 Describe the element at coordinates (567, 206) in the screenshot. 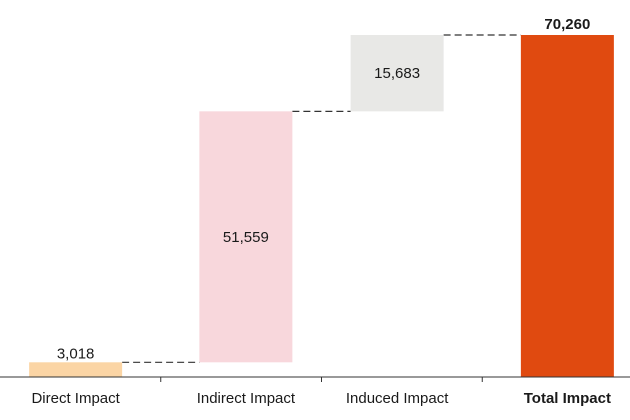

I see `bar-total-impact` at that location.